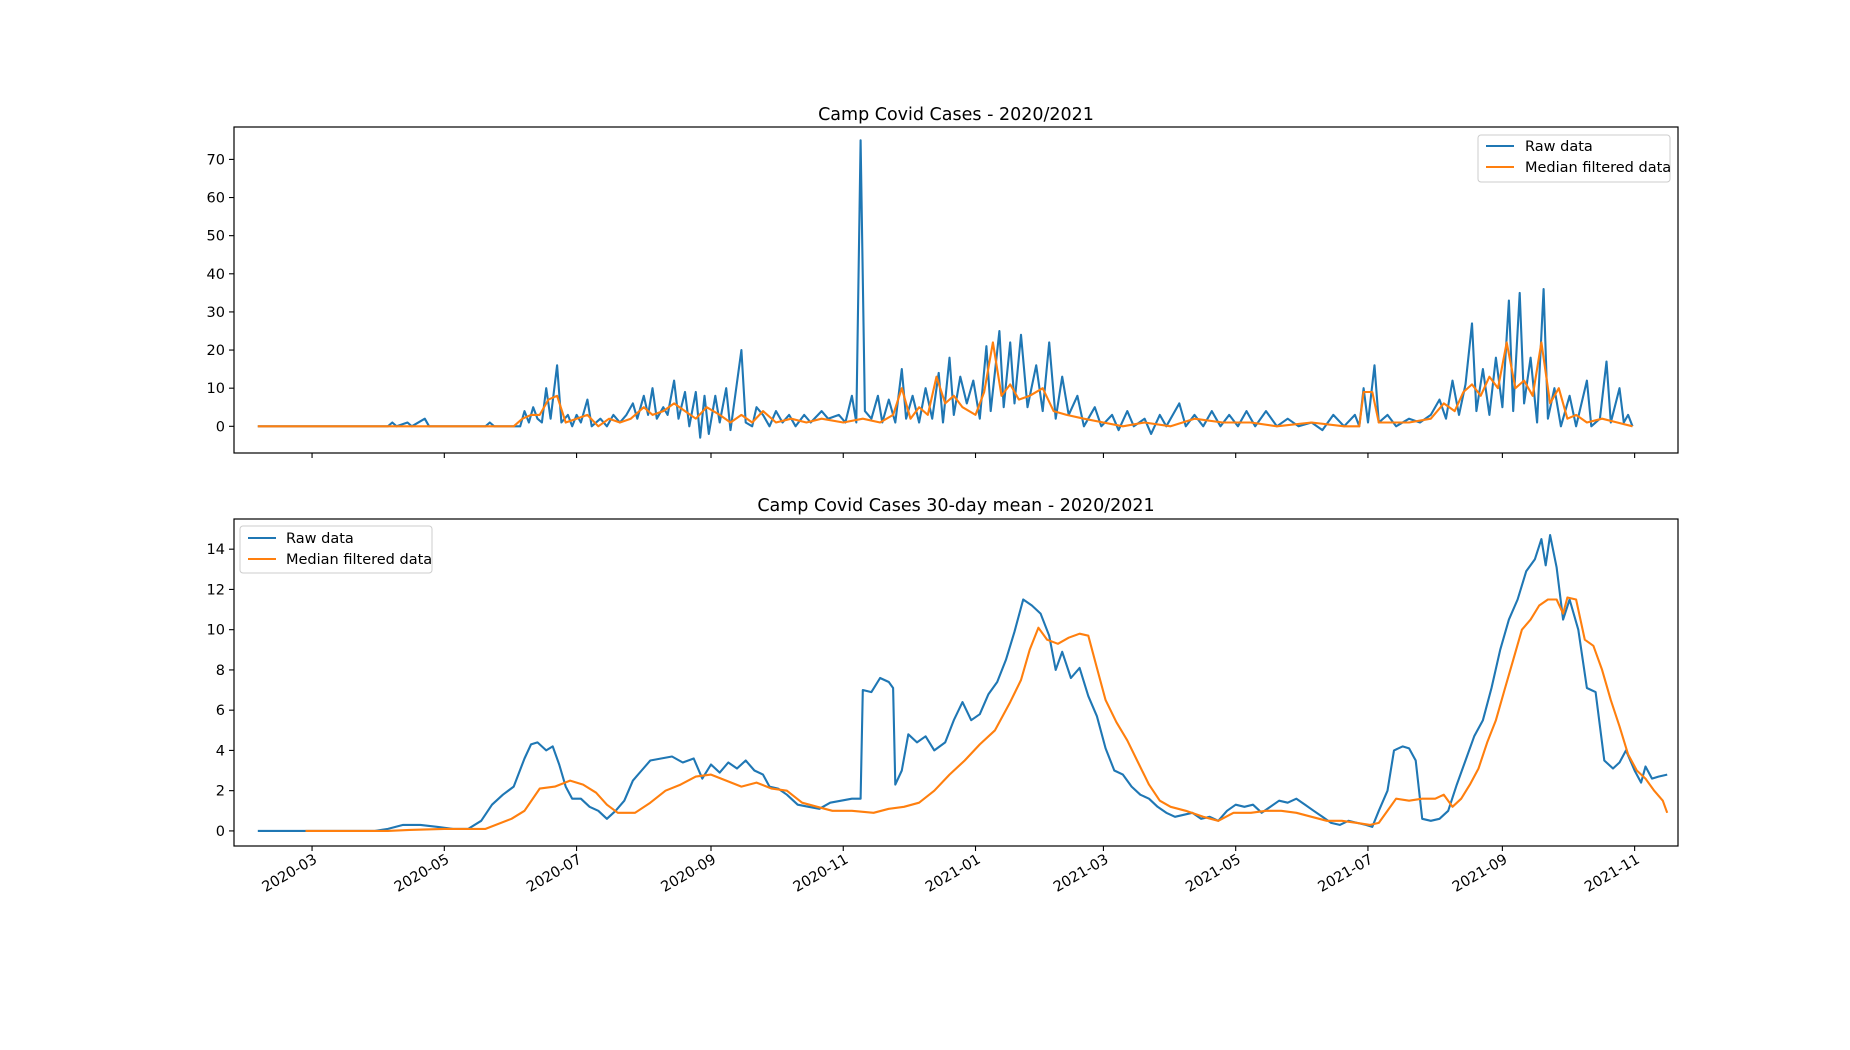 The image size is (1850, 1050). I want to click on y-tick-label: 60, so click(216, 199).